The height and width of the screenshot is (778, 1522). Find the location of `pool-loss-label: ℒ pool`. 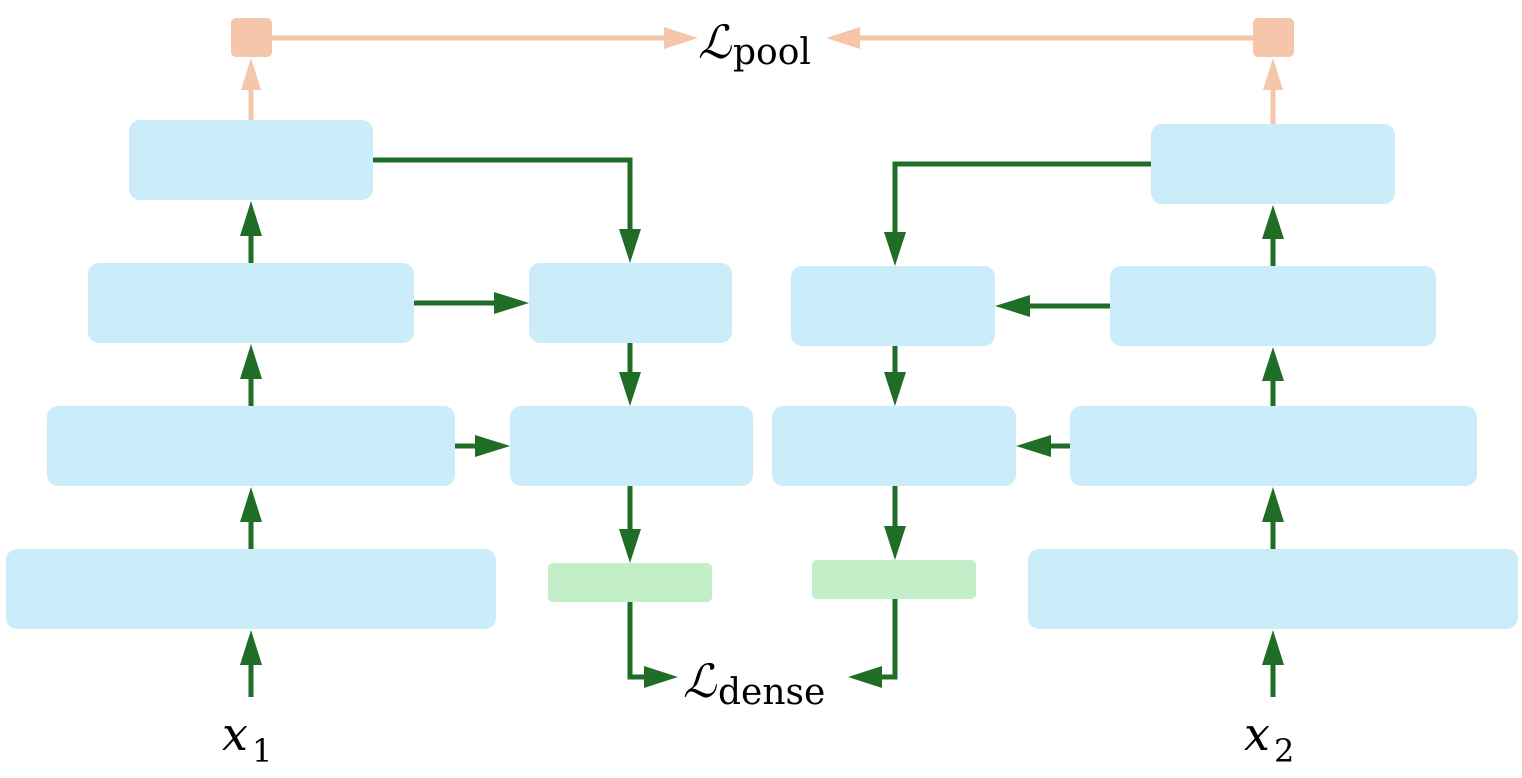

pool-loss-label: ℒ pool is located at coordinates (754, 44).